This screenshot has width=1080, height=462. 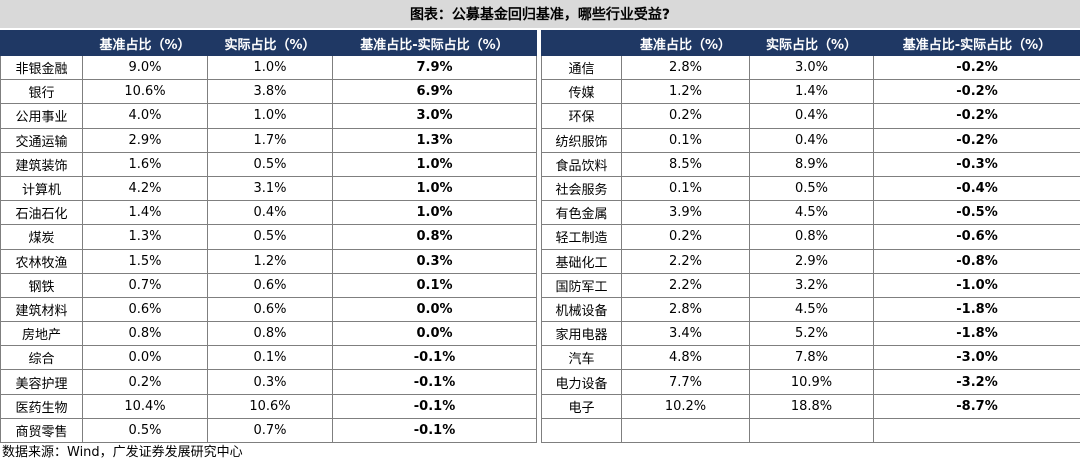 What do you see at coordinates (145, 237) in the screenshot?
I see `benchmark-weight-cell: 1.3%` at bounding box center [145, 237].